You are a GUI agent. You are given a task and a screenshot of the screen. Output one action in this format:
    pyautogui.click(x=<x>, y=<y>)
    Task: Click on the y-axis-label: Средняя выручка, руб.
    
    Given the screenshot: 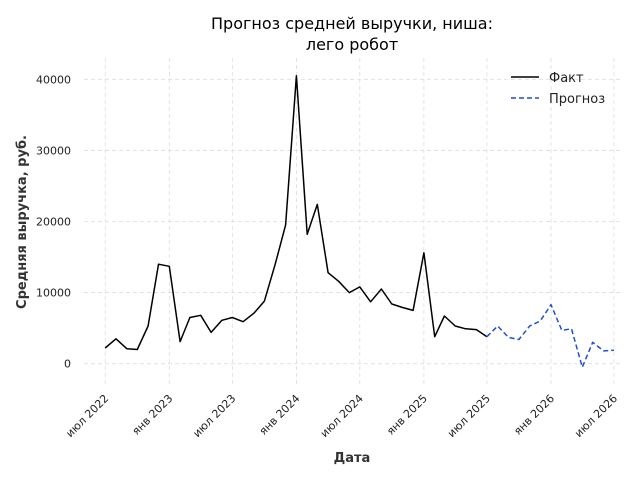 What is the action you would take?
    pyautogui.click(x=22, y=222)
    